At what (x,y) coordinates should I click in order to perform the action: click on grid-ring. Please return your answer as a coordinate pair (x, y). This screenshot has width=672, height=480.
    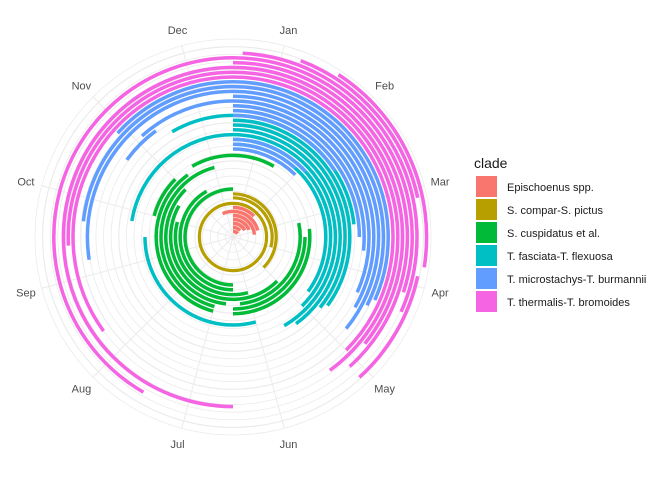
    Looking at the image, I should click on (233, 237).